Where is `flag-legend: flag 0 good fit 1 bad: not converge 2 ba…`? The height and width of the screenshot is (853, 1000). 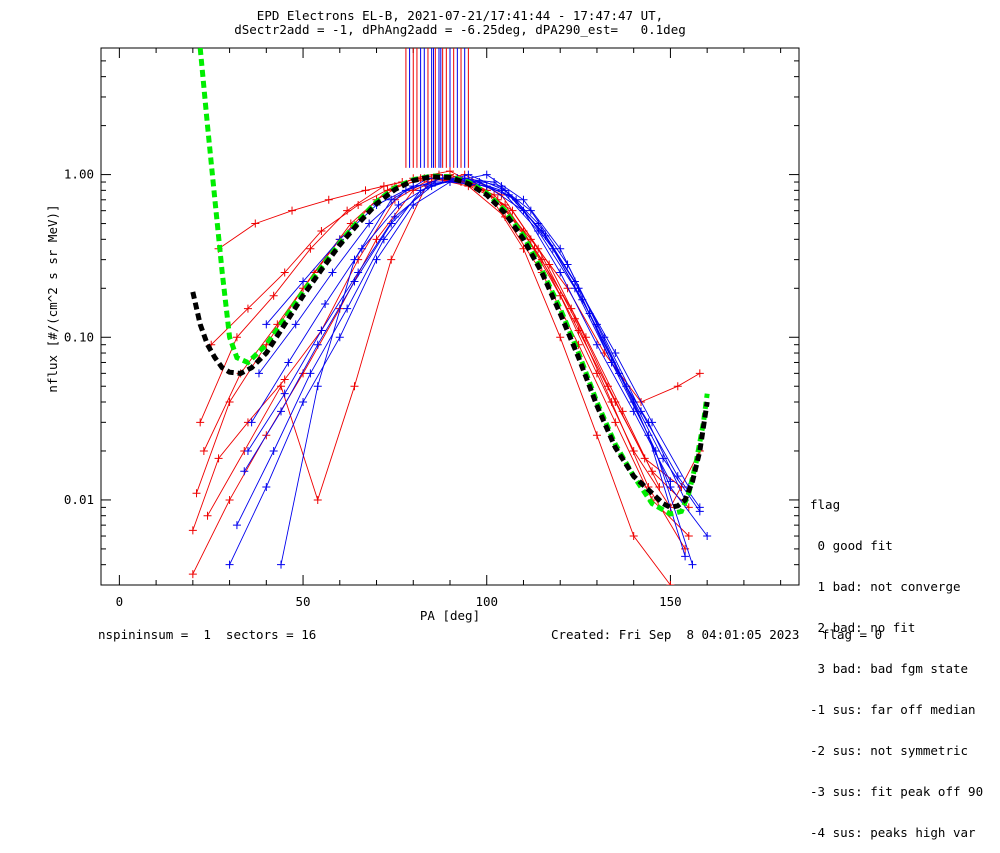
flag-legend: flag 0 good fit 1 bad: not converge 2 ba… is located at coordinates (896, 661).